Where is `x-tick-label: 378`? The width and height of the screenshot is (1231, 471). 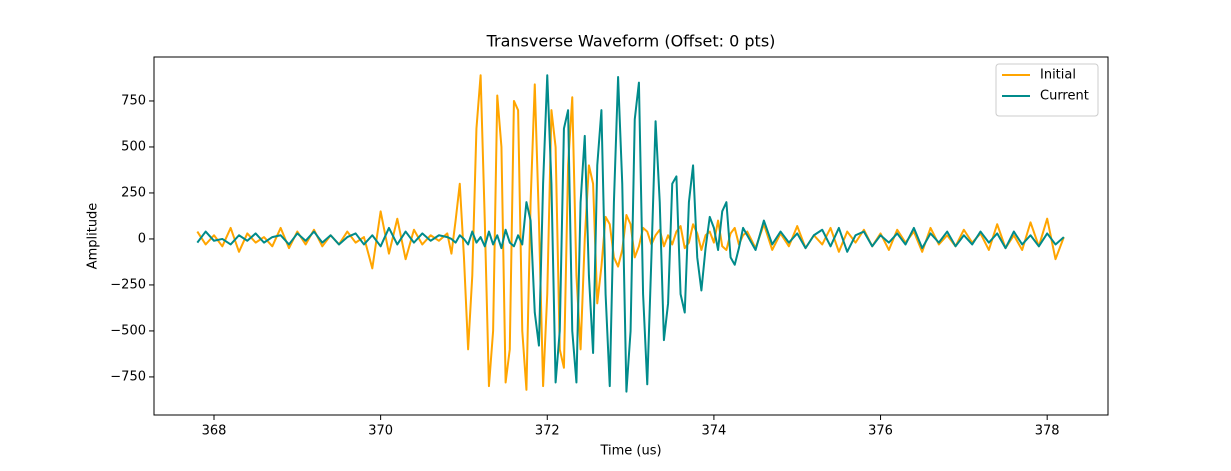
x-tick-label: 378 is located at coordinates (1047, 431).